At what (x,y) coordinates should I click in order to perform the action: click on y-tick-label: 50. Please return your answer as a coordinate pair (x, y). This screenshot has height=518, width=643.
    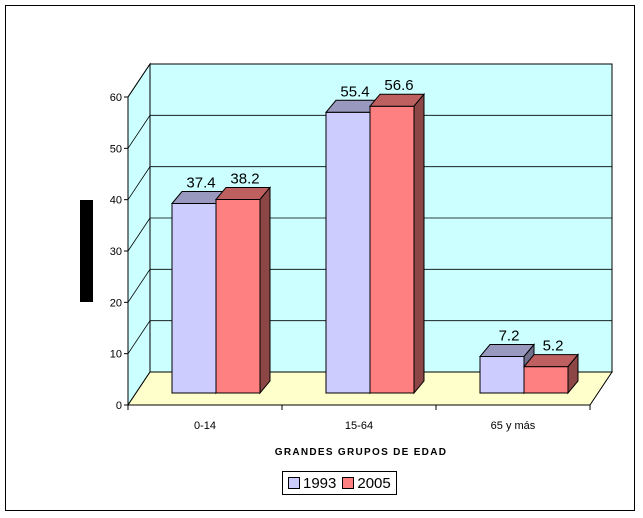
    Looking at the image, I should click on (116, 149).